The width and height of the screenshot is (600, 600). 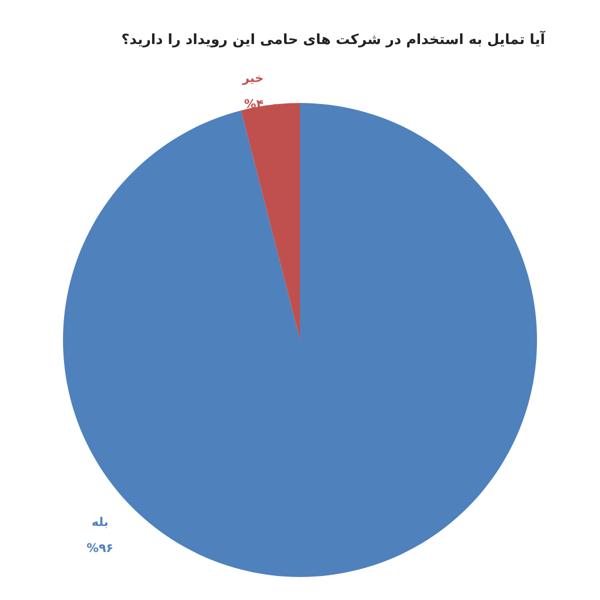 I want to click on data-label: %۹۶, so click(x=100, y=548).